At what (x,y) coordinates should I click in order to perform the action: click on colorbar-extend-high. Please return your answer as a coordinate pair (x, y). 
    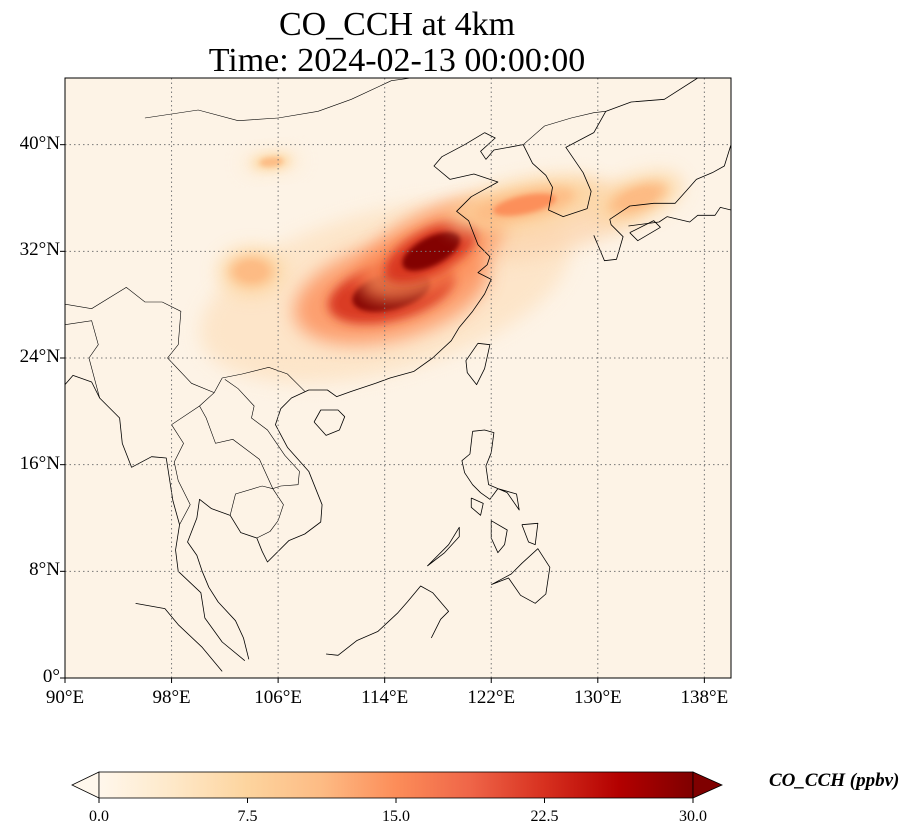
    Looking at the image, I should click on (707, 785).